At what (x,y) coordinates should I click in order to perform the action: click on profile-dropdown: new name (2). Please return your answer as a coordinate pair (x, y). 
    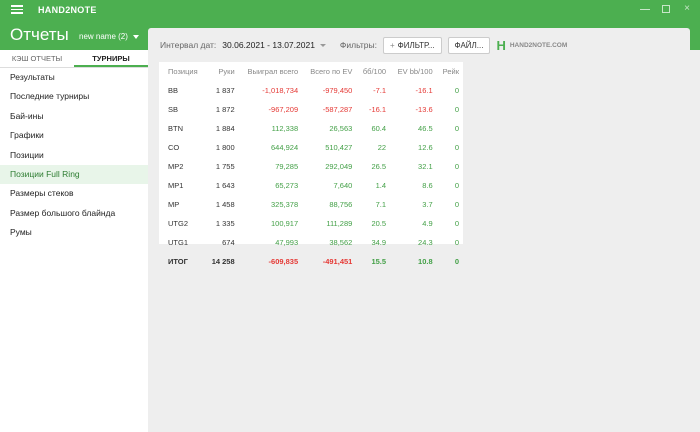
    Looking at the image, I should click on (109, 36).